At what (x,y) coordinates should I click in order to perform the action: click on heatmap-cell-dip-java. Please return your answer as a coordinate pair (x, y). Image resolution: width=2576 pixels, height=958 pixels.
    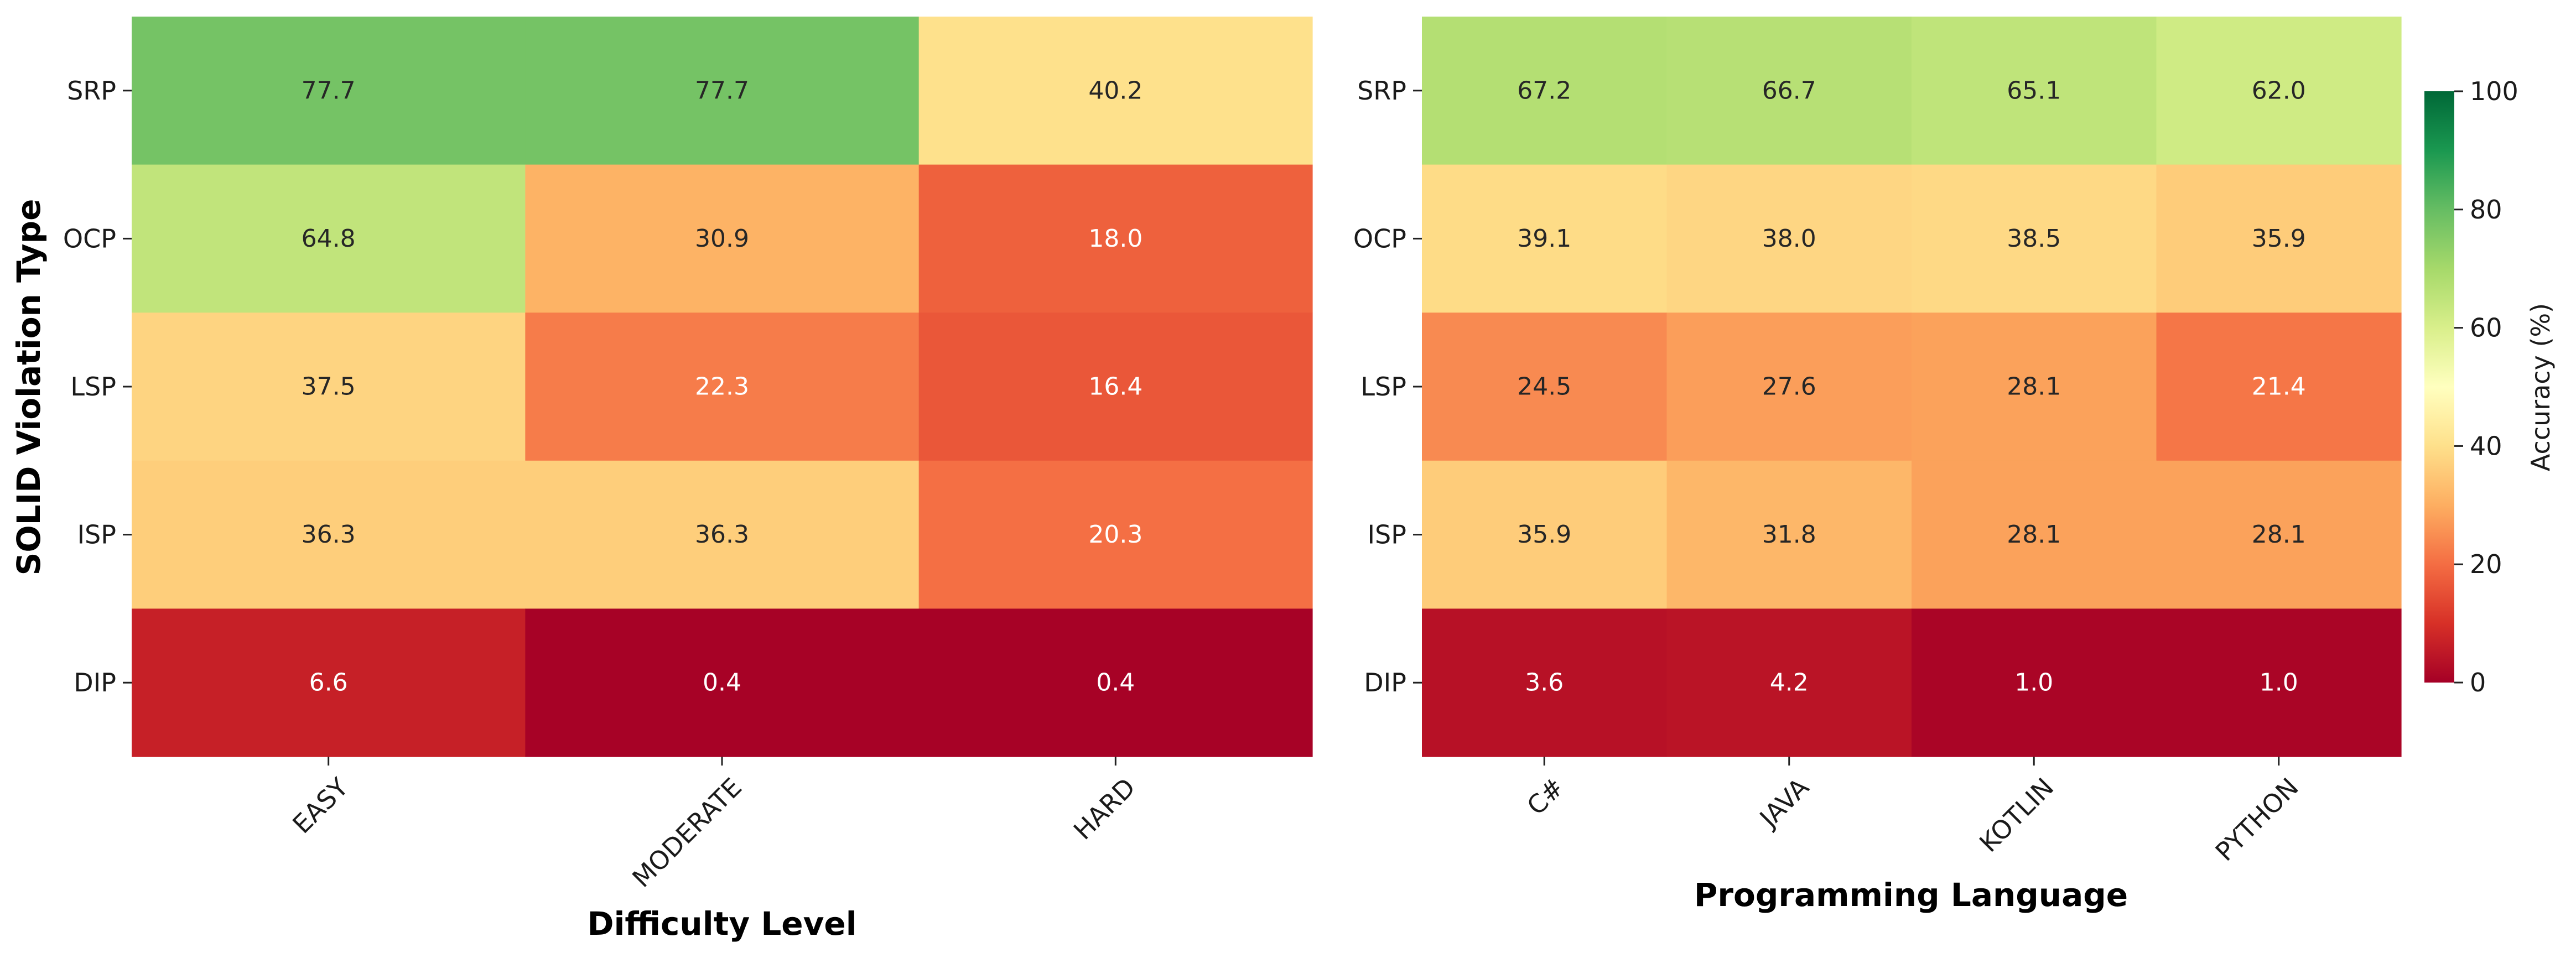
    Looking at the image, I should click on (1789, 683).